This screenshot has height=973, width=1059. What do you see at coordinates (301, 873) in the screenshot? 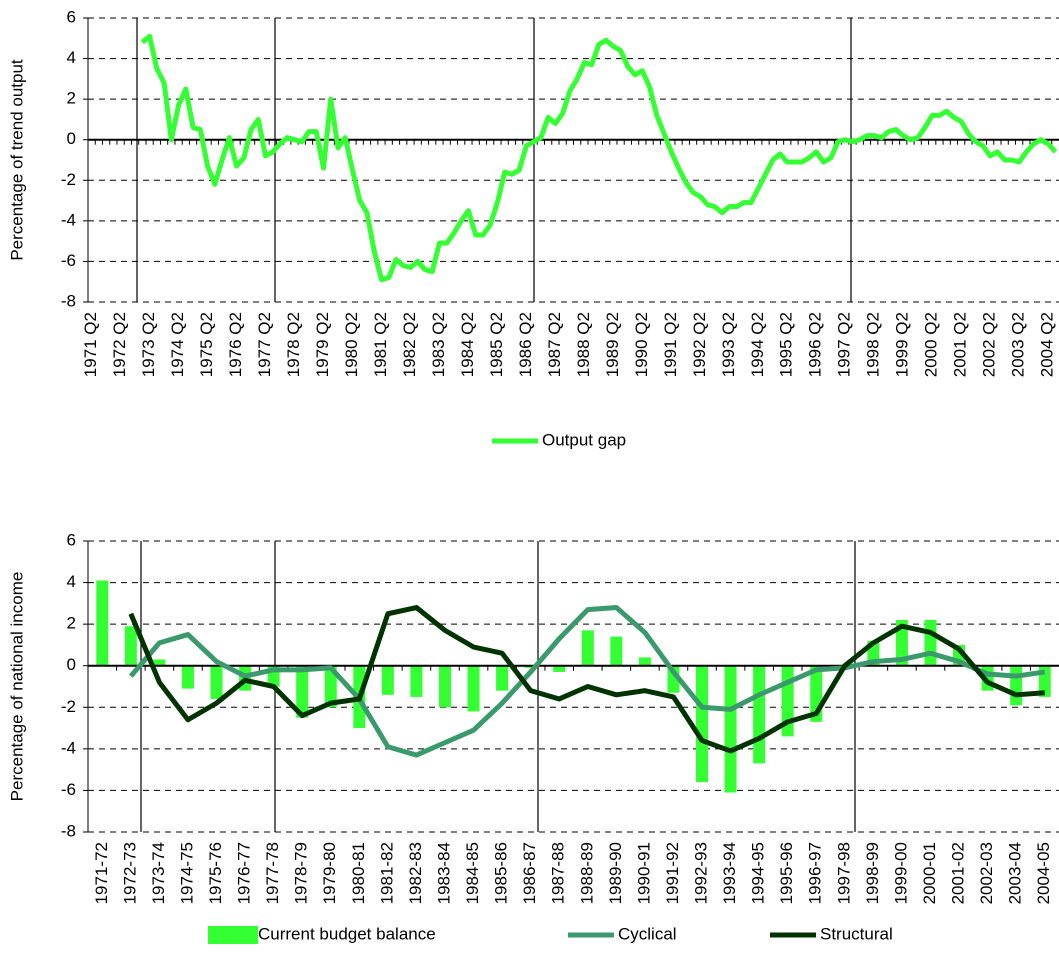
I see `x-tick-label: 1978-79` at bounding box center [301, 873].